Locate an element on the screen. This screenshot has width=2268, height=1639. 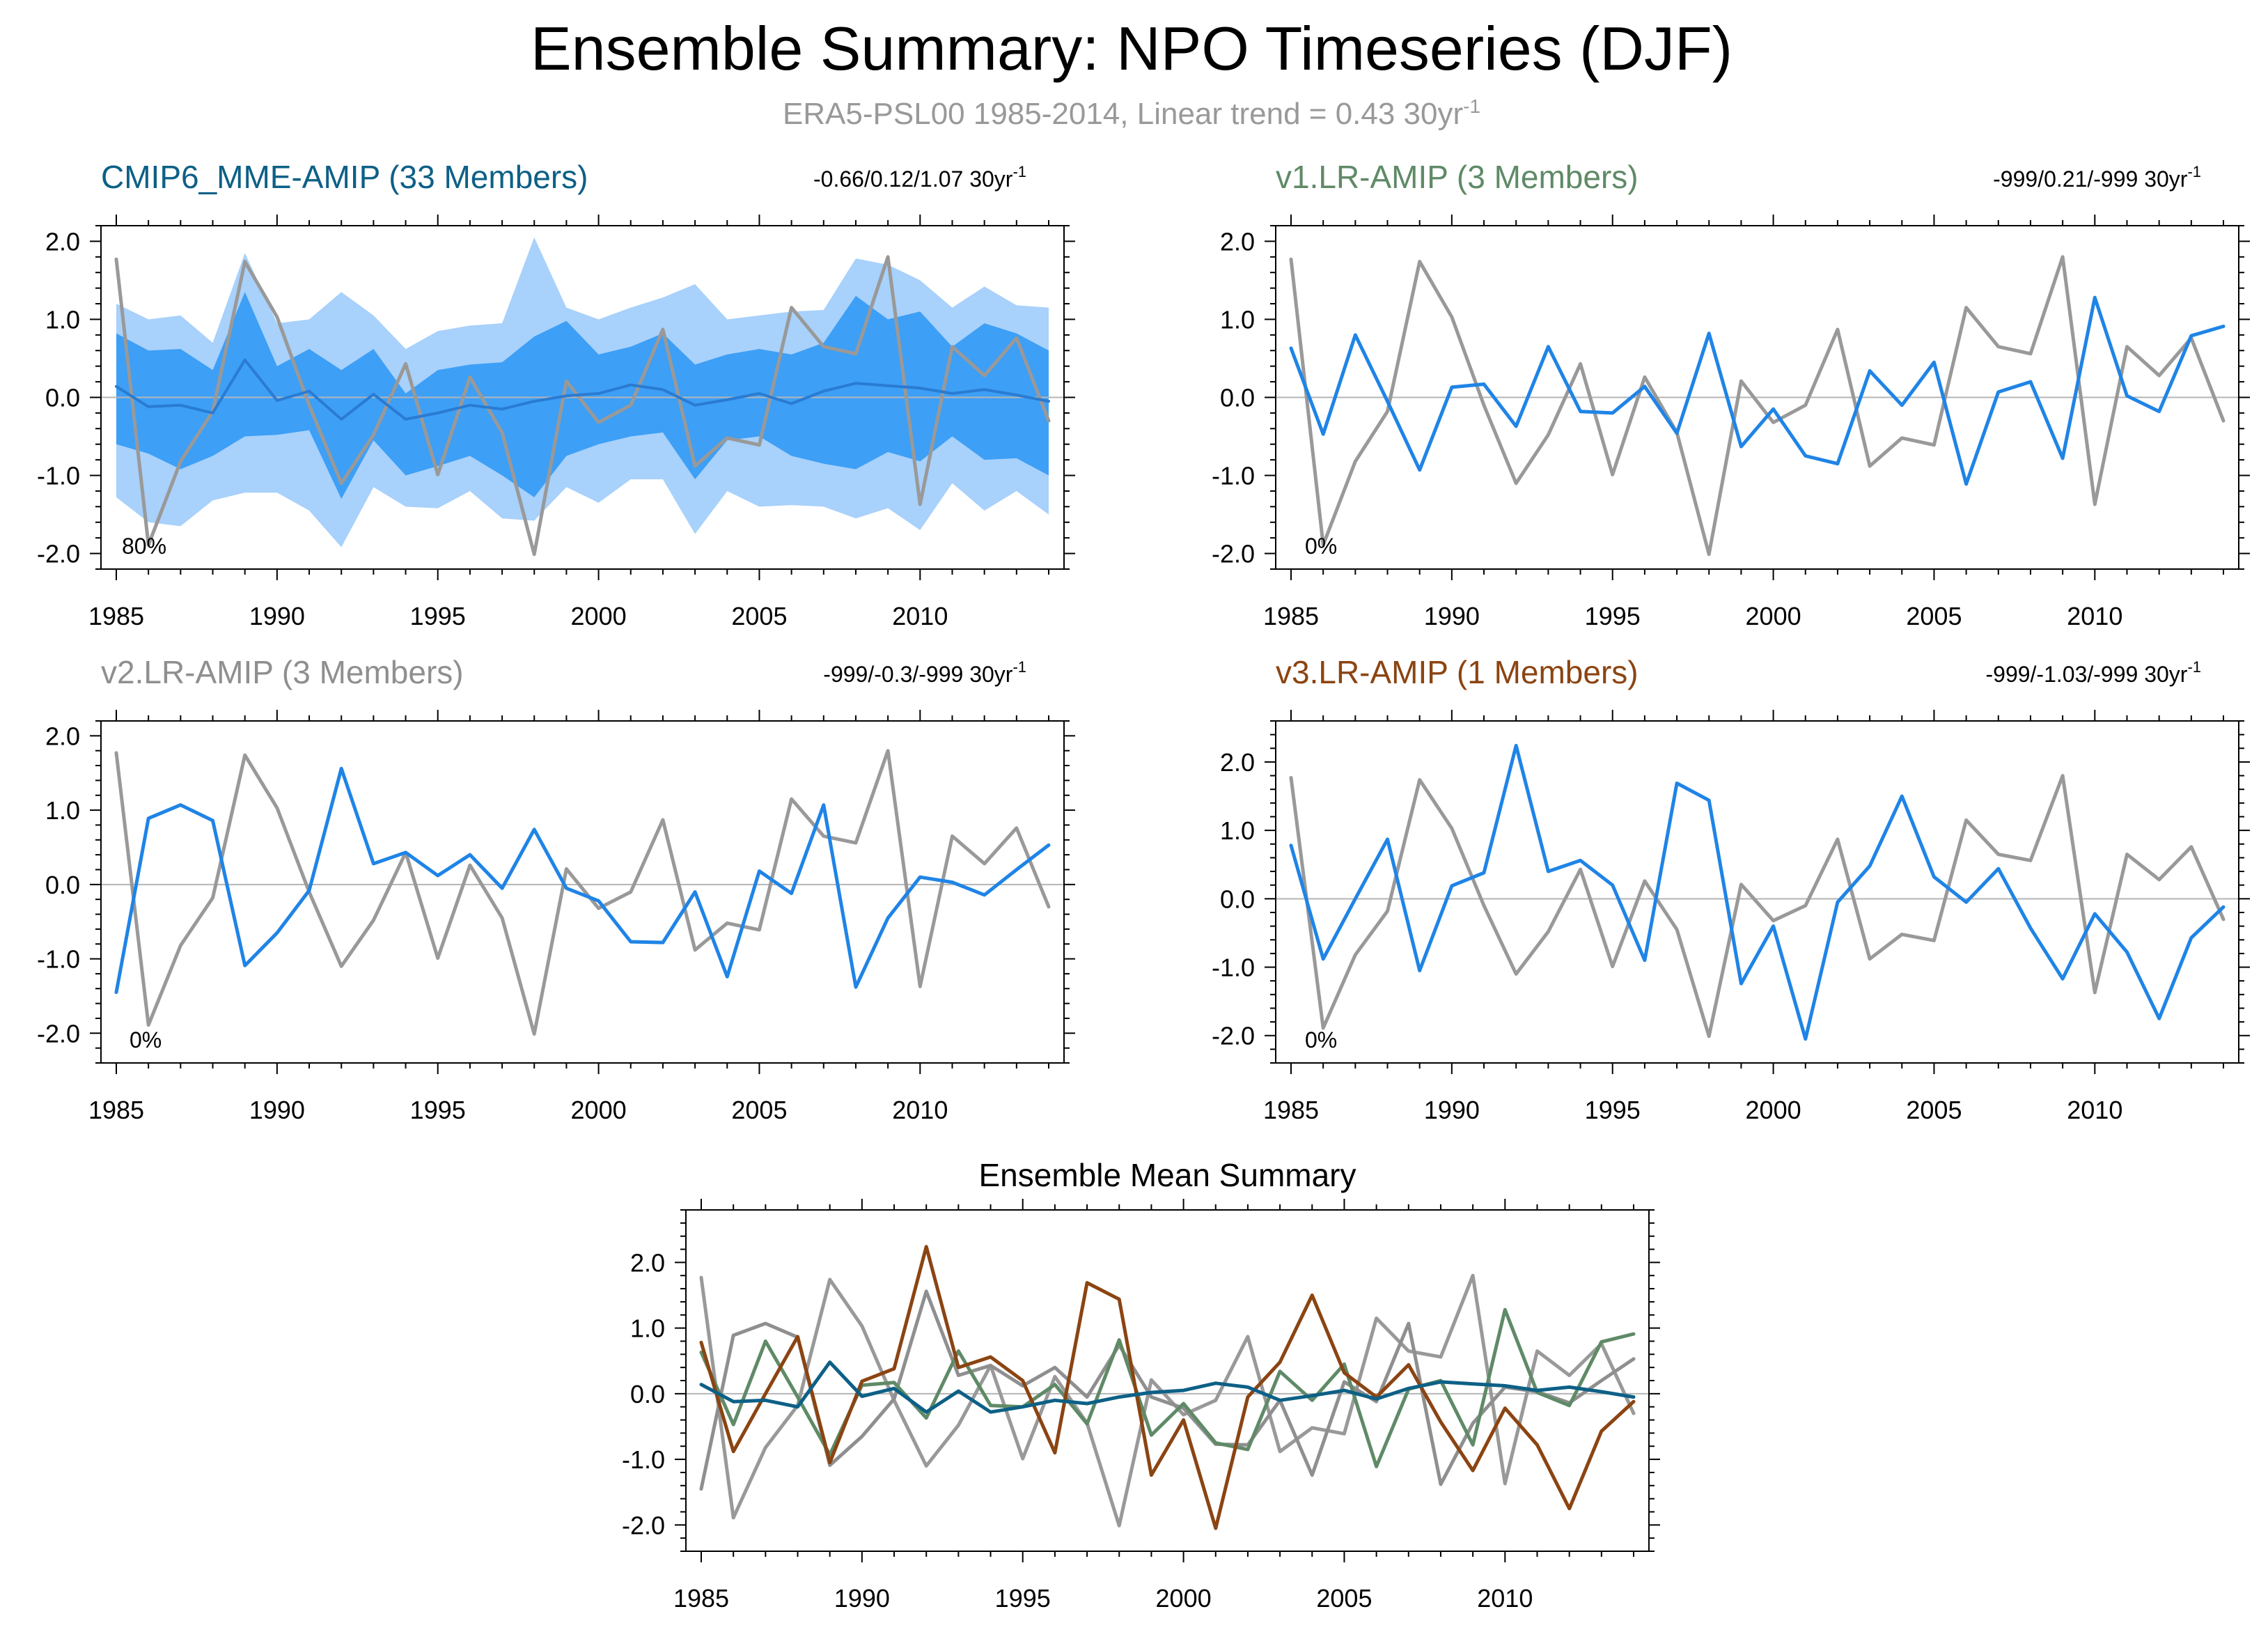
series-v1-lr-amip is located at coordinates (1167, 1387).